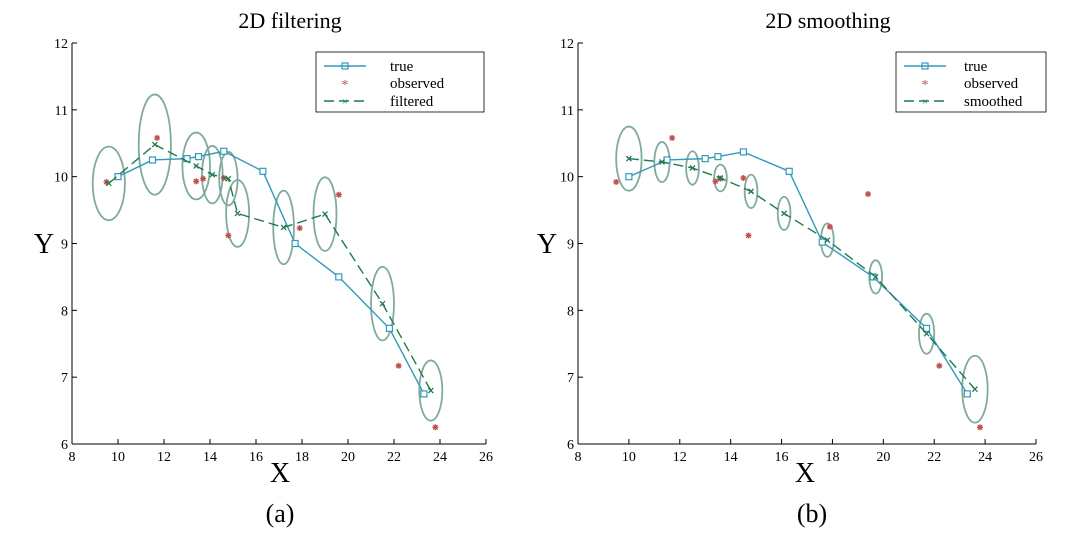 The width and height of the screenshot is (1092, 540). Describe the element at coordinates (270, 267) in the screenshot. I see `filtered-trajectory-line` at that location.